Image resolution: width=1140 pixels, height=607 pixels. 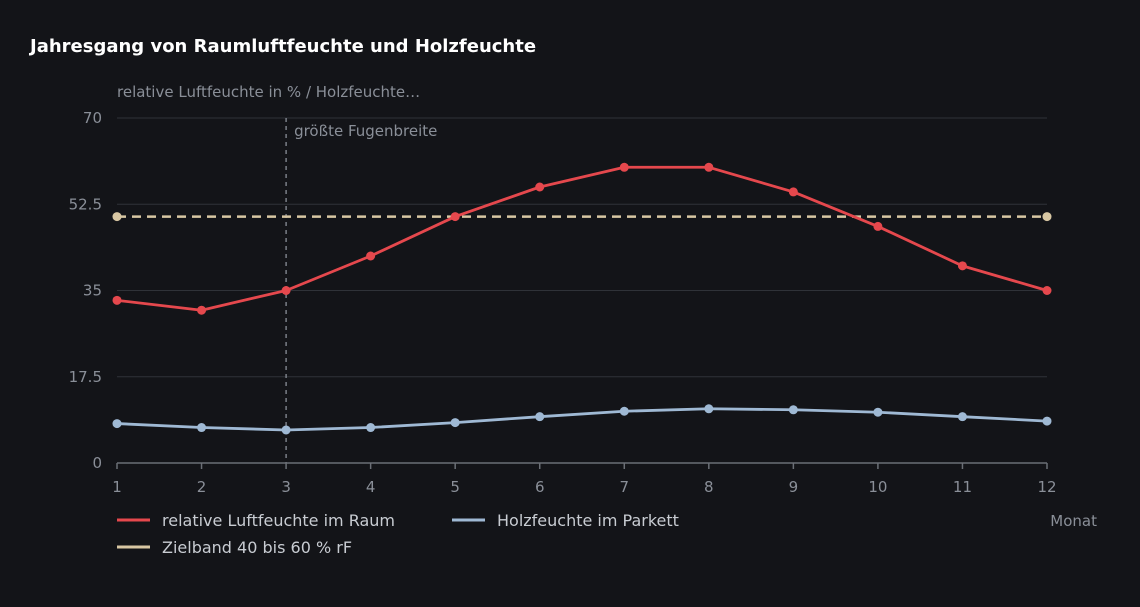 I want to click on x-tick-label: 4, so click(x=371, y=487).